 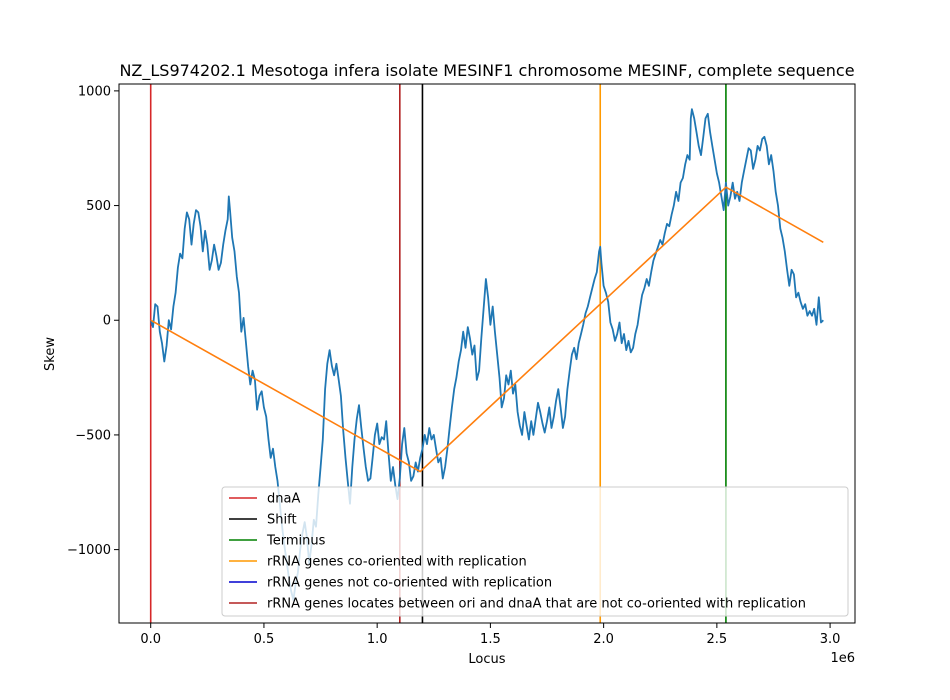 I want to click on x-axis: 0.0 0.5 1.0 1.5 2.0 2.5 3.0, so click(x=490, y=635).